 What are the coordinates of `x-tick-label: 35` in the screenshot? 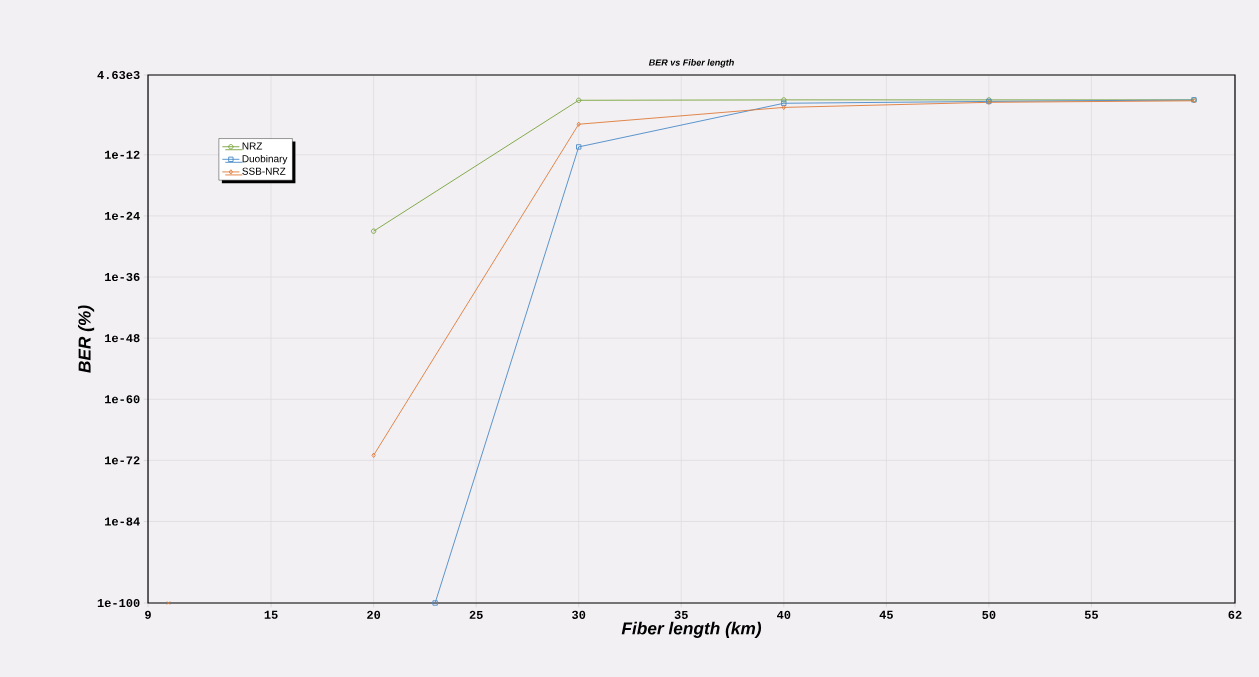 It's located at (681, 614).